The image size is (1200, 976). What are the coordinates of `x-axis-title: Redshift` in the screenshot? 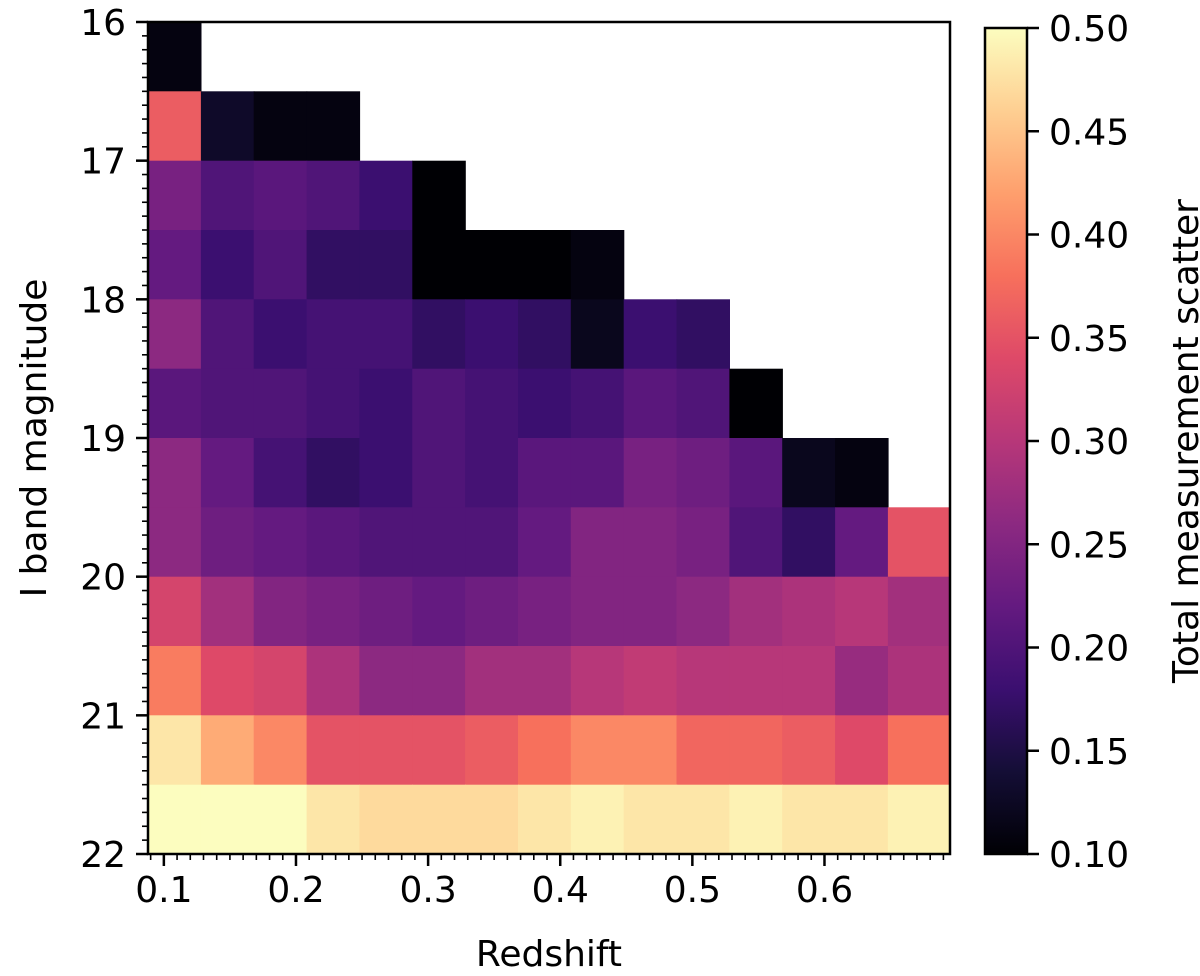 It's located at (549, 954).